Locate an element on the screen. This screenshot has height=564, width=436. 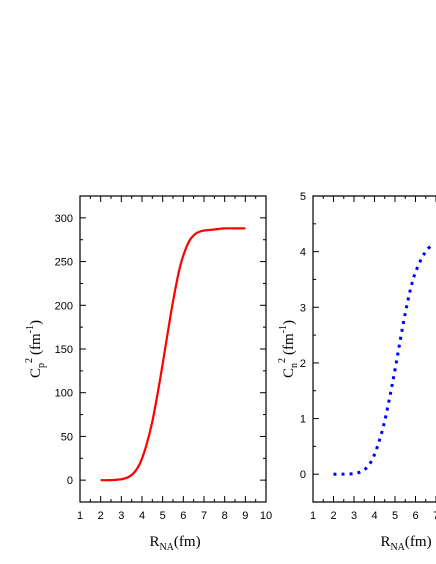
y-tick-label: 250 is located at coordinates (64, 263).